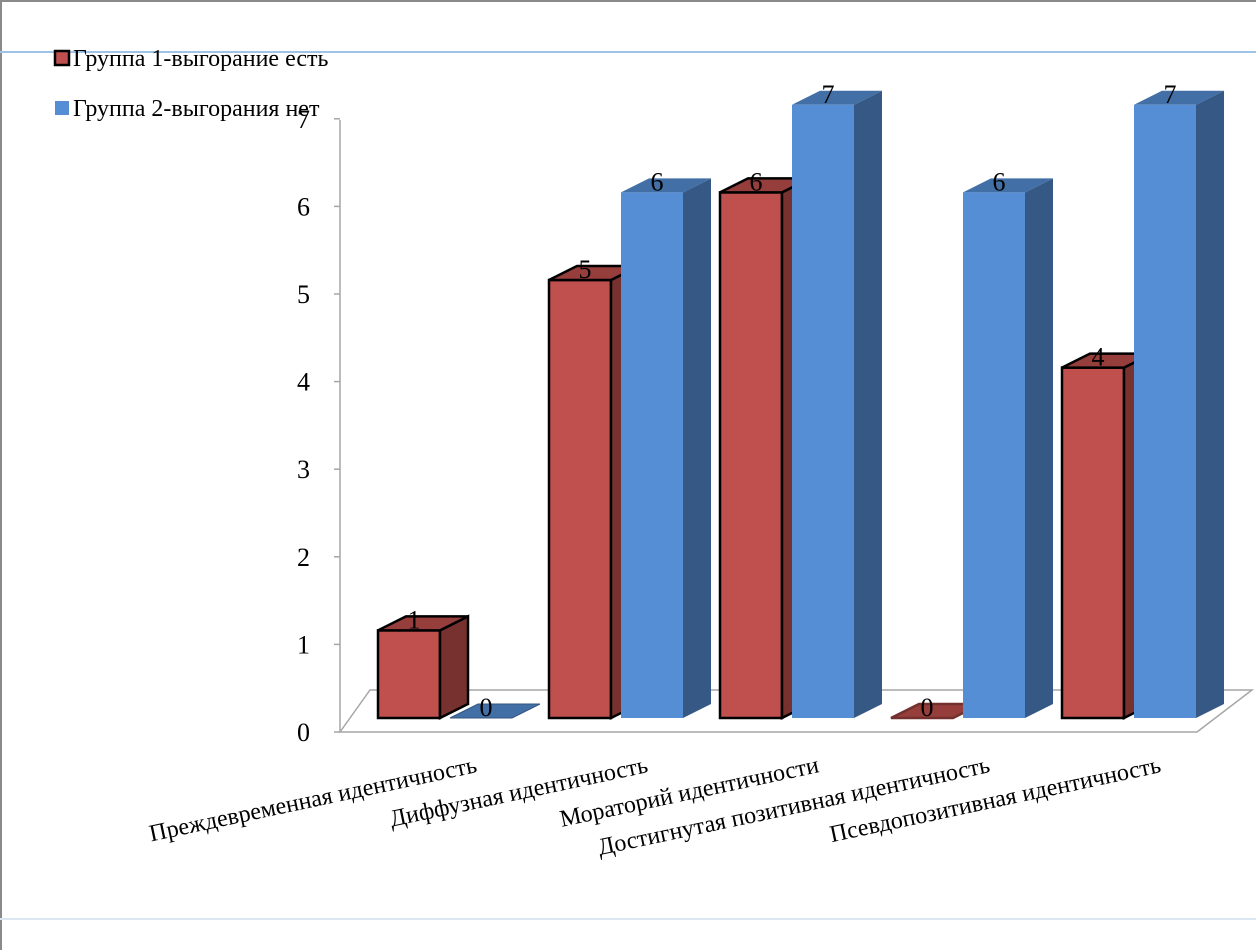 The height and width of the screenshot is (950, 1256). Describe the element at coordinates (200, 59) in the screenshot. I see `legend-label: Группа 1-выгорание есть` at that location.